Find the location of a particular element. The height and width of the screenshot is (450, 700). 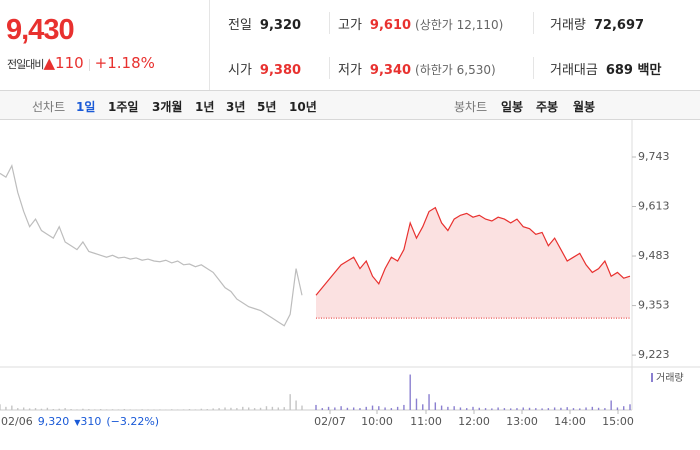

tab-group-label: 선차트 is located at coordinates (49, 107).